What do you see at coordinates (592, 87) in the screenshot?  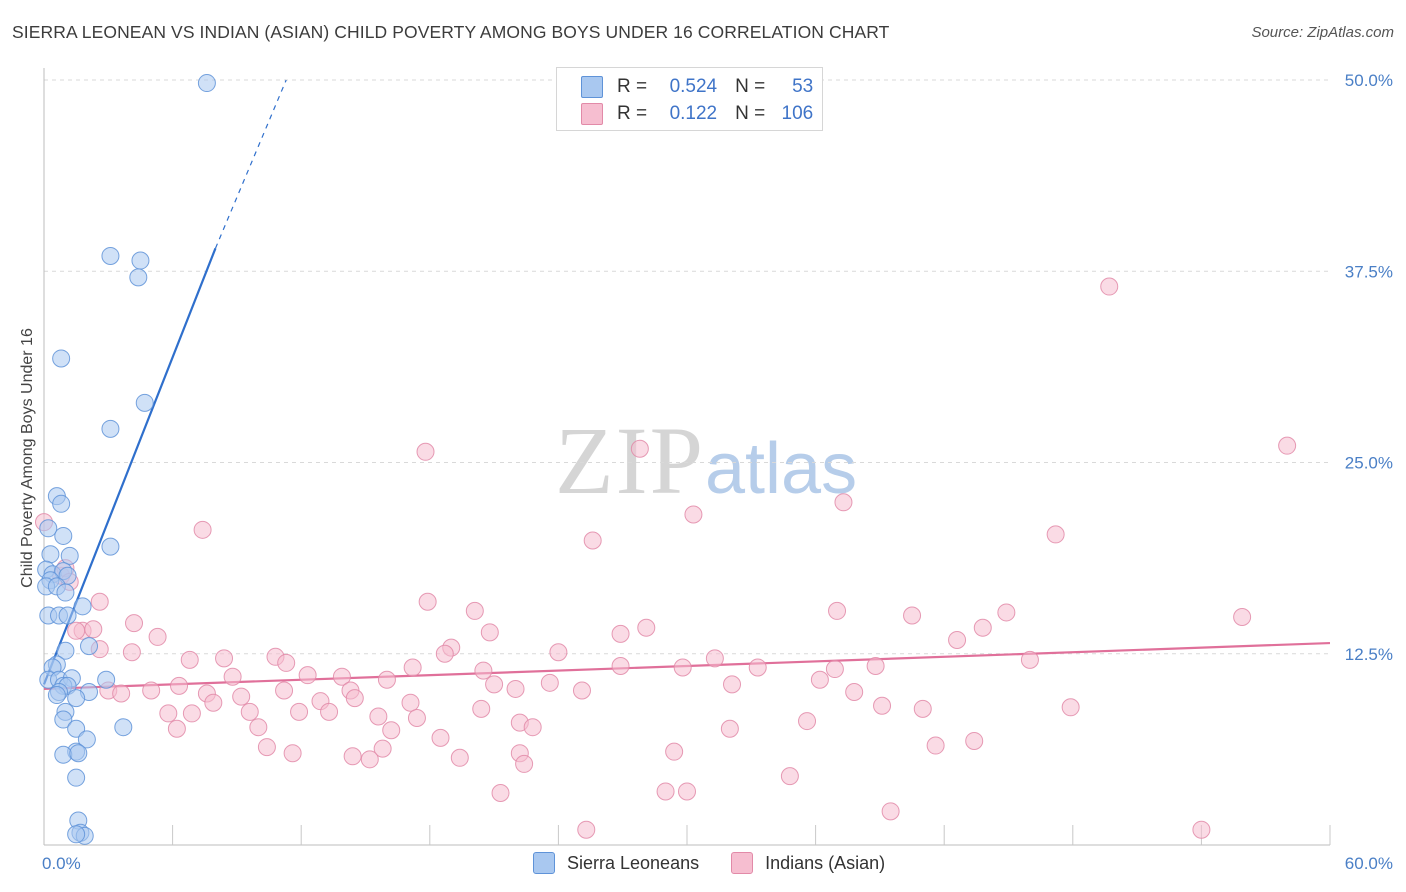 I see `legend-swatch-blue` at bounding box center [592, 87].